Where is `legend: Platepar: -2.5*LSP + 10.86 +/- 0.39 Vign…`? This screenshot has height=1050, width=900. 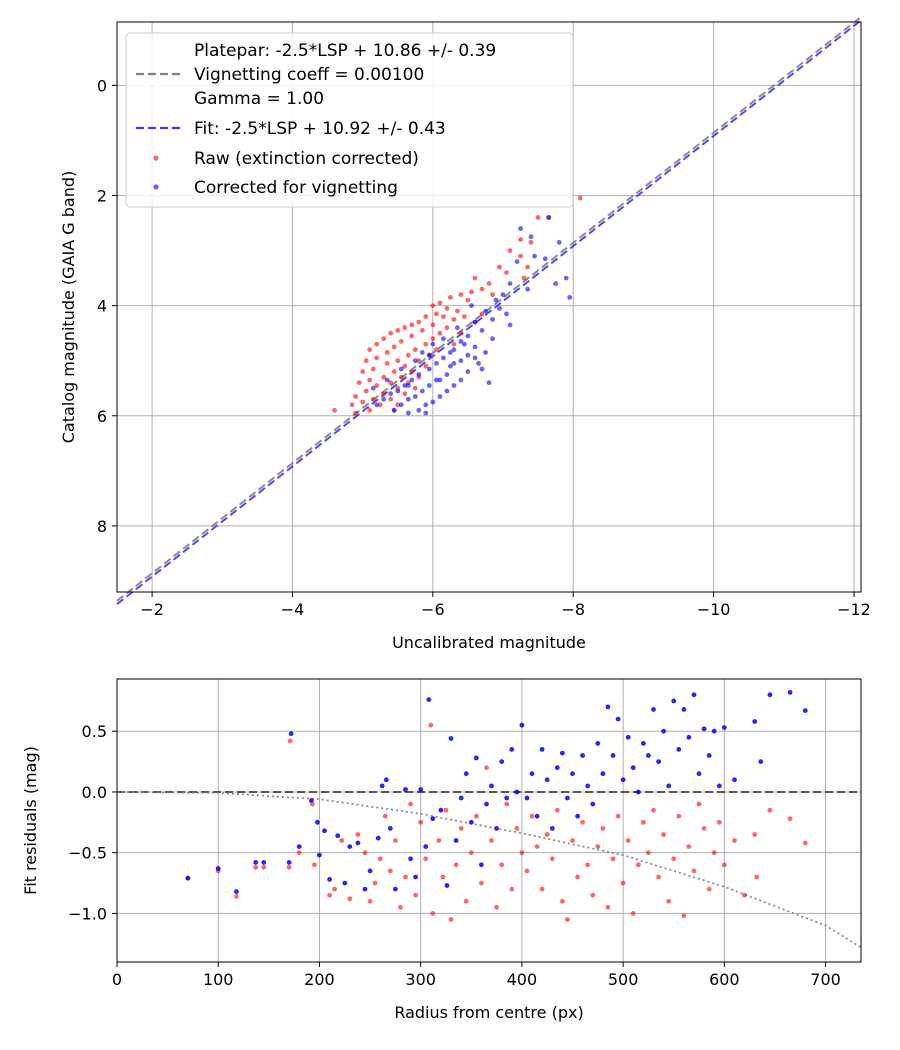 legend: Platepar: -2.5*LSP + 10.86 +/- 0.39 Vign… is located at coordinates (349, 120).